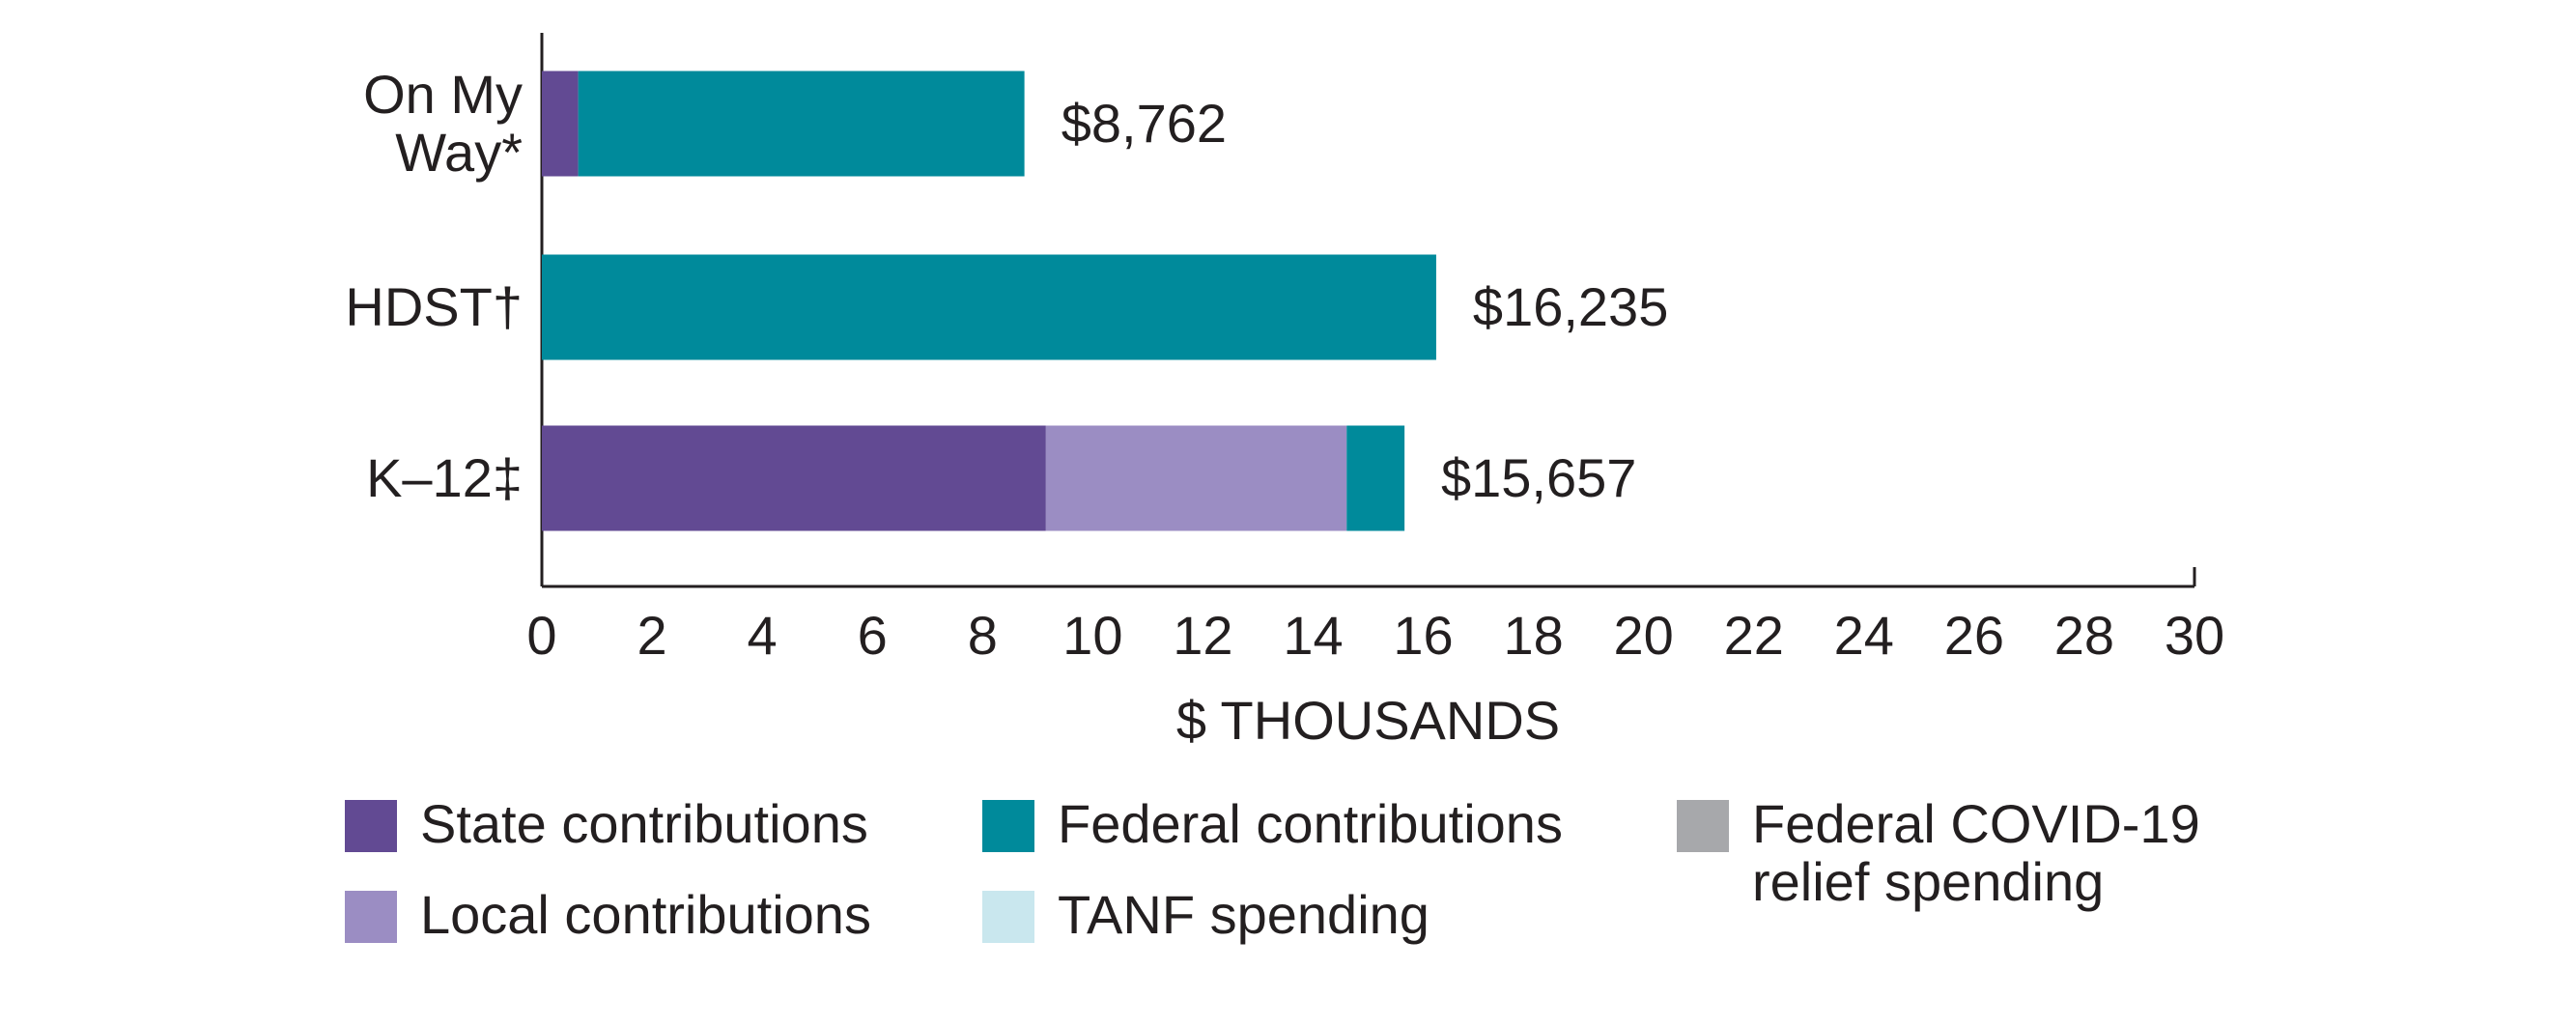 This screenshot has height=1027, width=2576. Describe the element at coordinates (1570, 306) in the screenshot. I see `total-label: $16,235` at that location.